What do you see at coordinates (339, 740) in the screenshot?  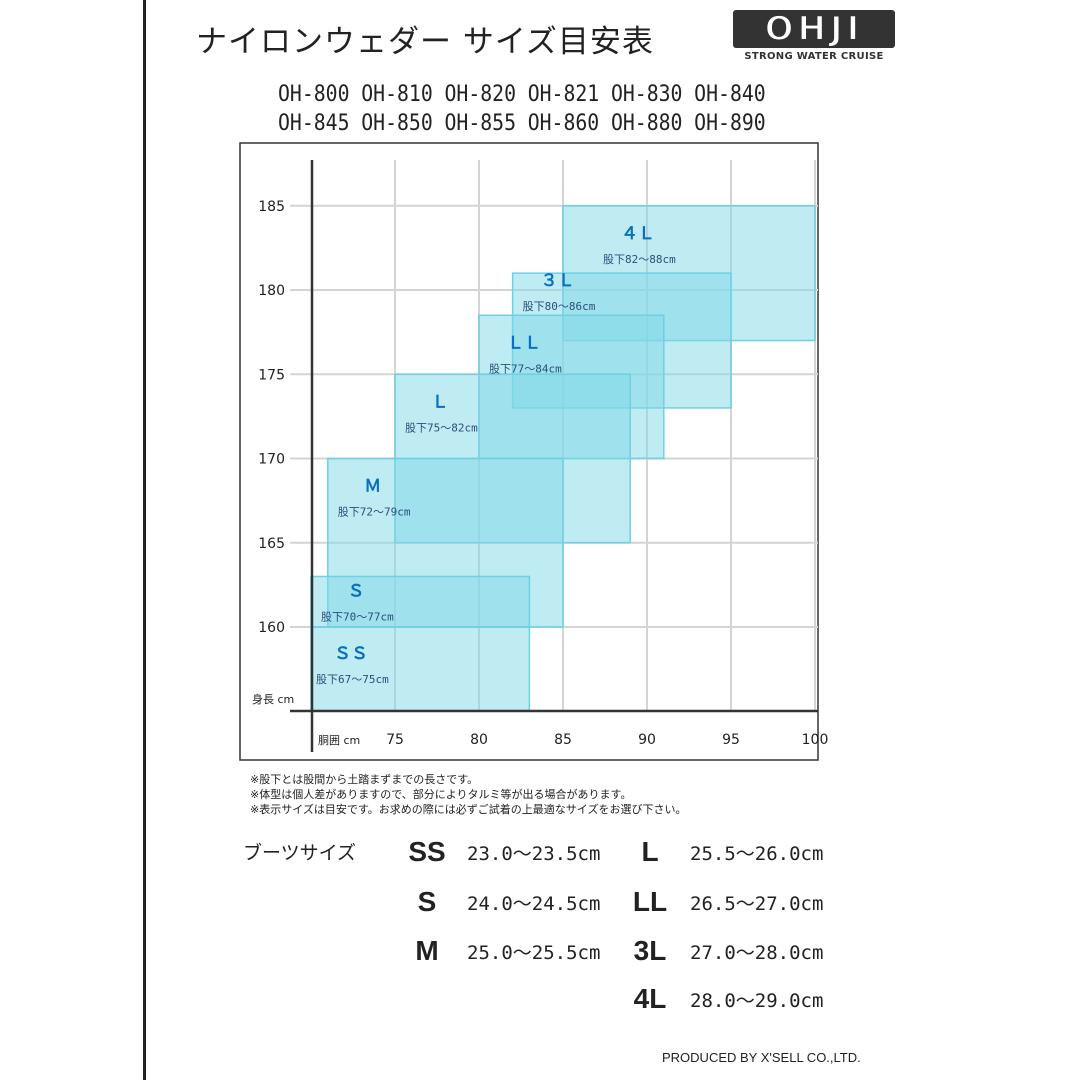 I see `x-axis-label: 胴囲 cm` at bounding box center [339, 740].